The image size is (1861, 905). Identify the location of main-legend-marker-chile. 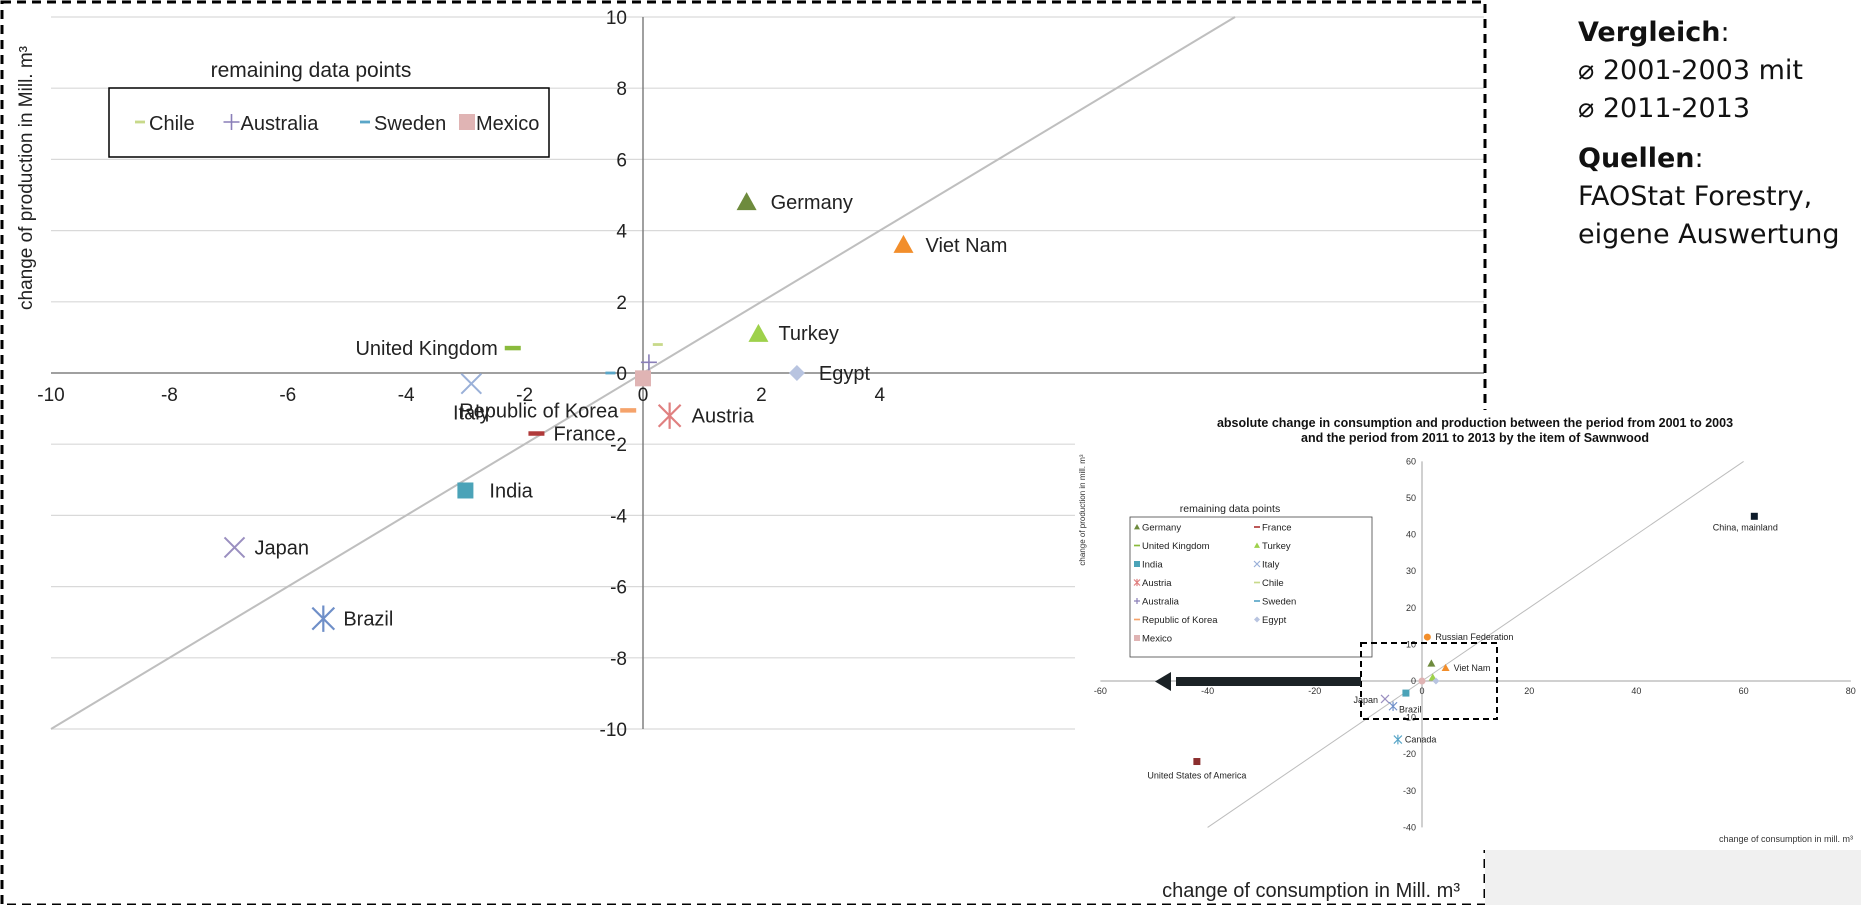
(140, 122).